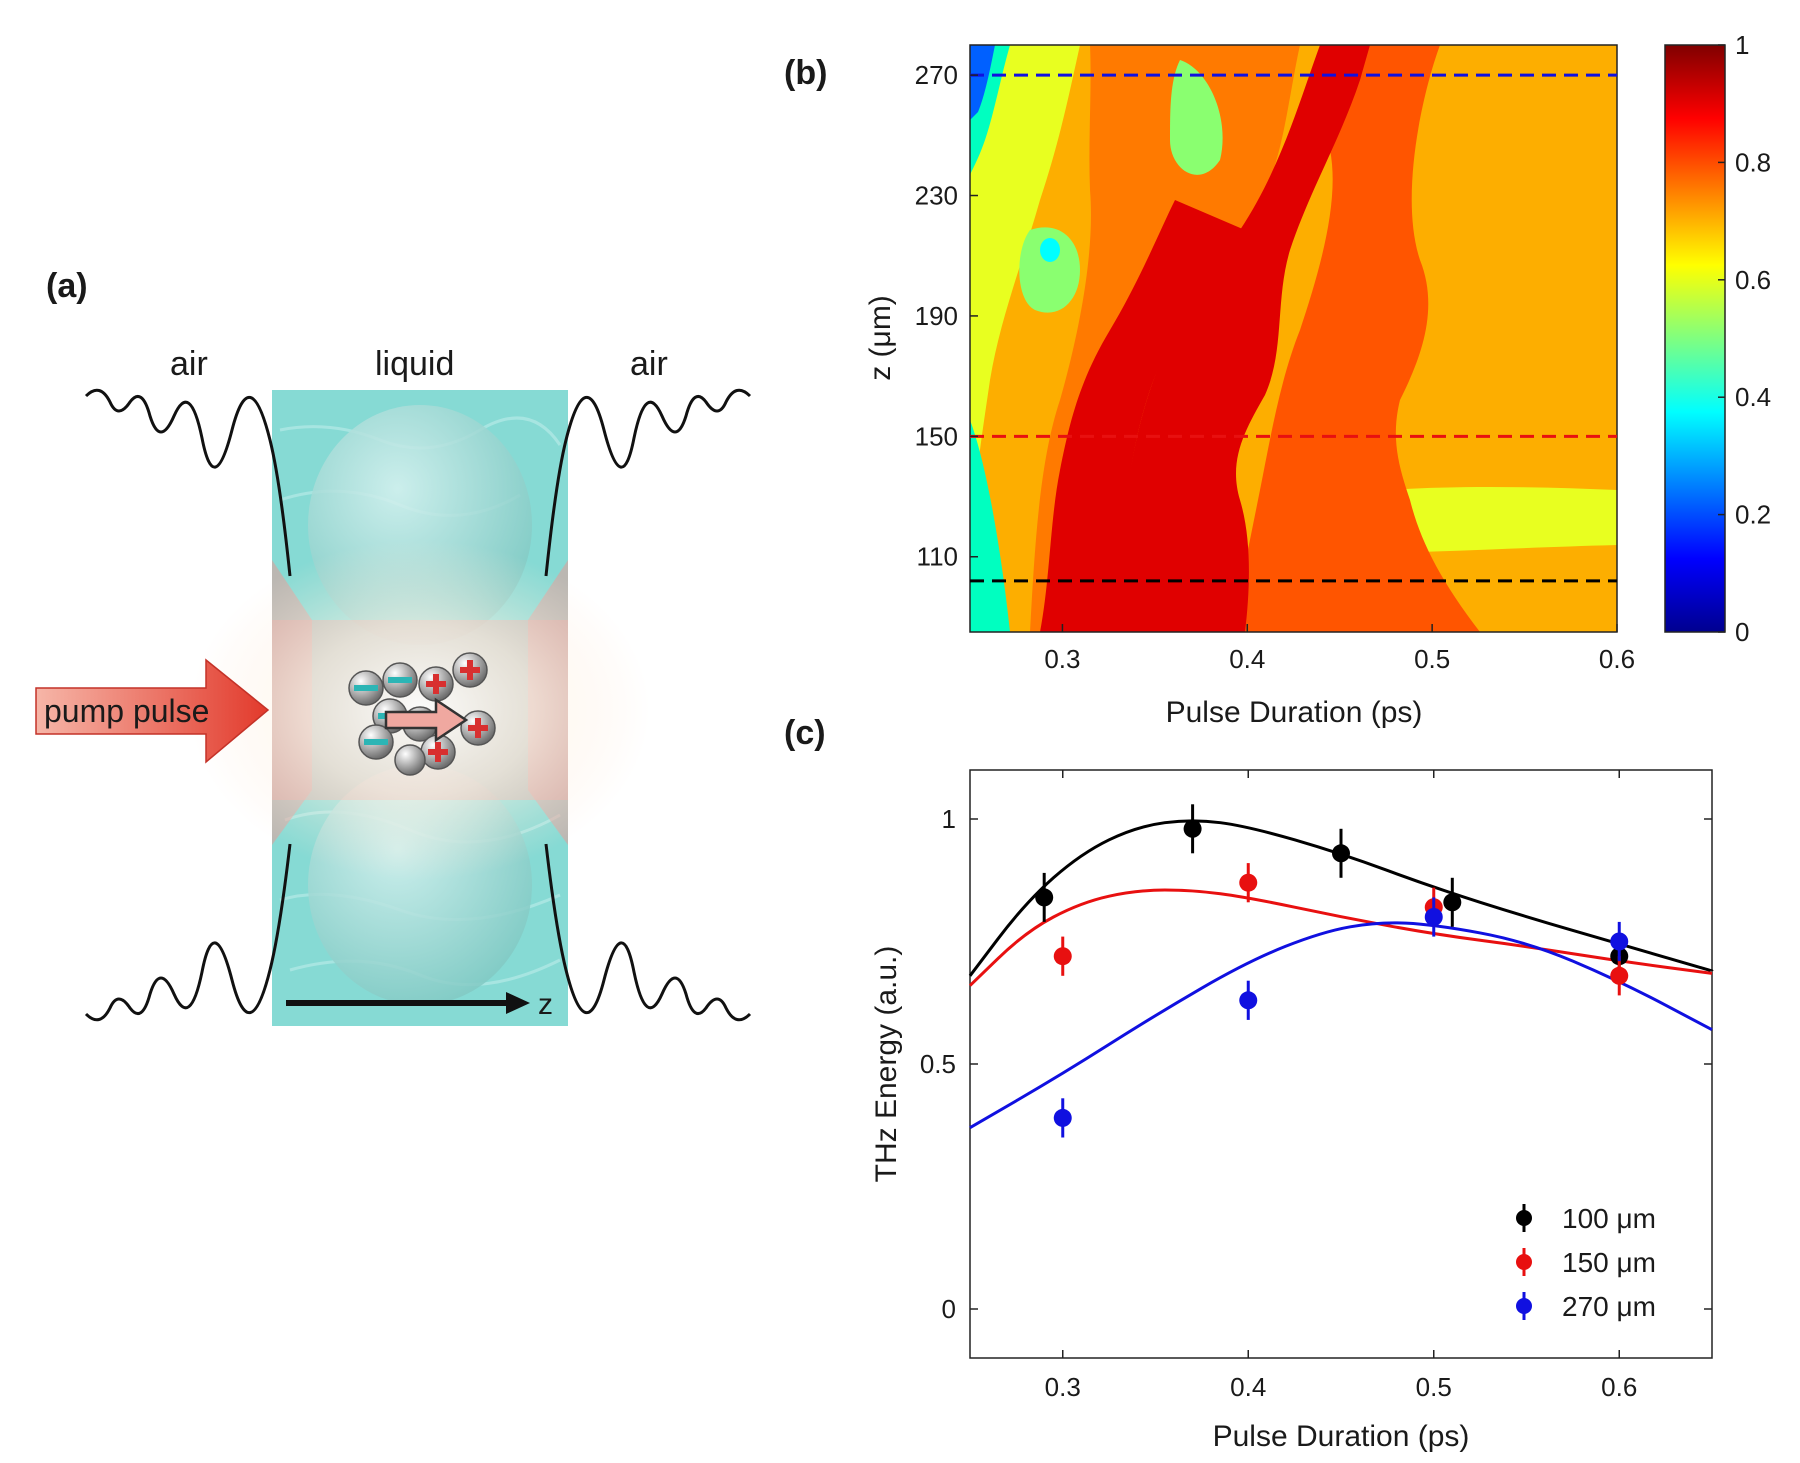  I want to click on pump-pulse-arrow-icon, so click(152, 711).